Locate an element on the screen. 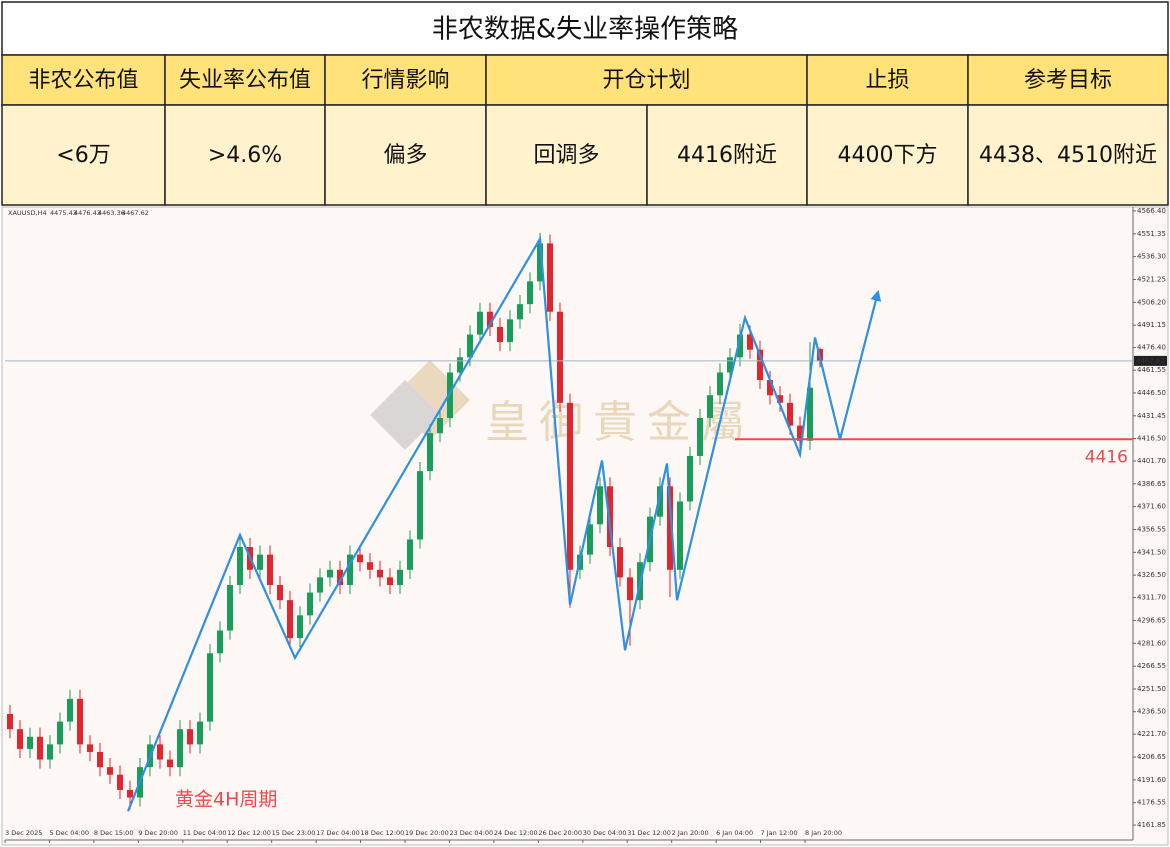  chart-ohlc: 4467.62 is located at coordinates (135, 213).